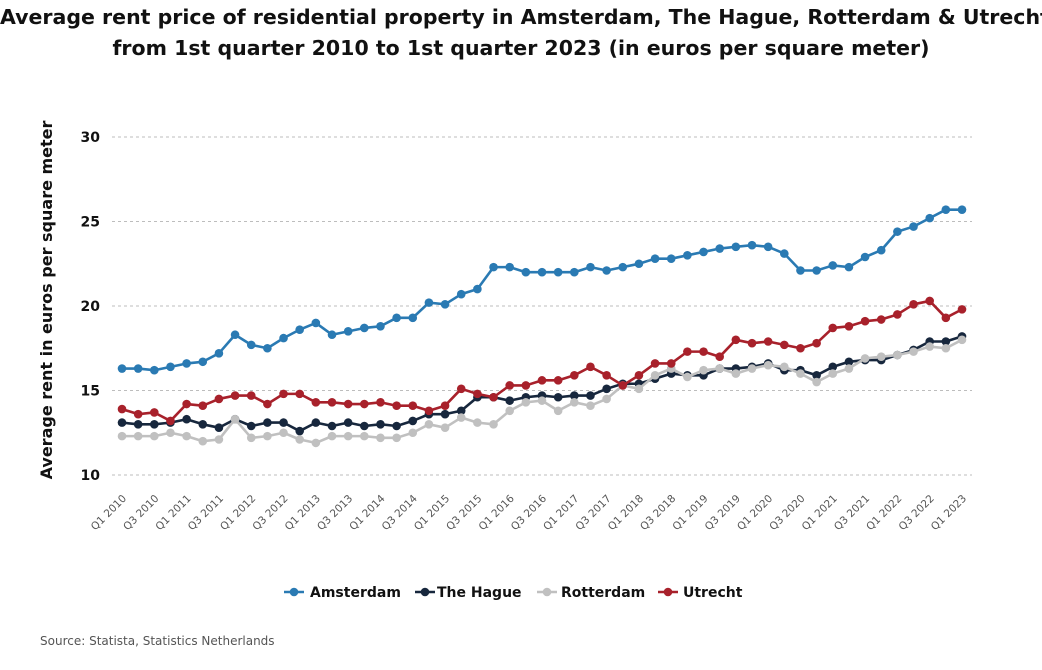  What do you see at coordinates (468, 593) in the screenshot?
I see `legend-item-the-hague: The Hague` at bounding box center [468, 593].